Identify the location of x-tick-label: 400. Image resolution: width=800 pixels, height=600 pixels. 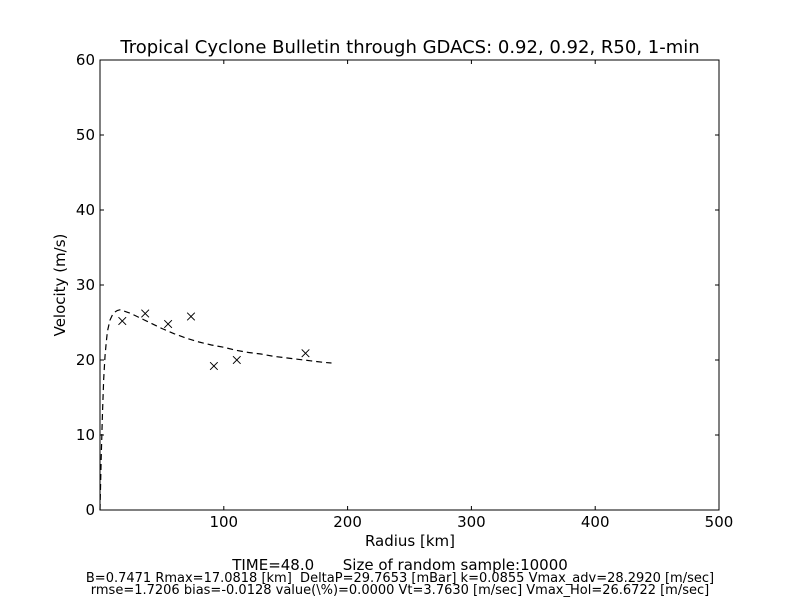
(595, 522).